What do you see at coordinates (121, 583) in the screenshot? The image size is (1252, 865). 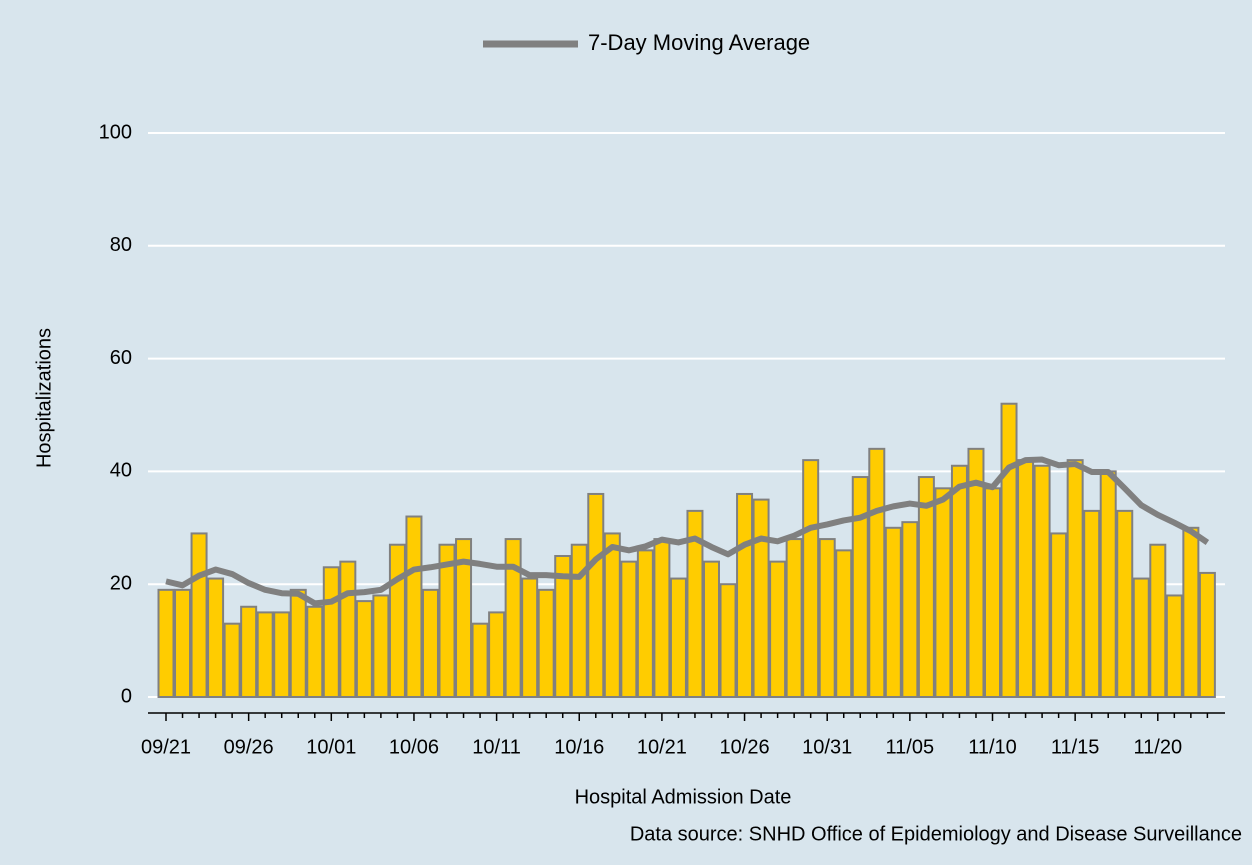 I see `y-tick-label: 20` at bounding box center [121, 583].